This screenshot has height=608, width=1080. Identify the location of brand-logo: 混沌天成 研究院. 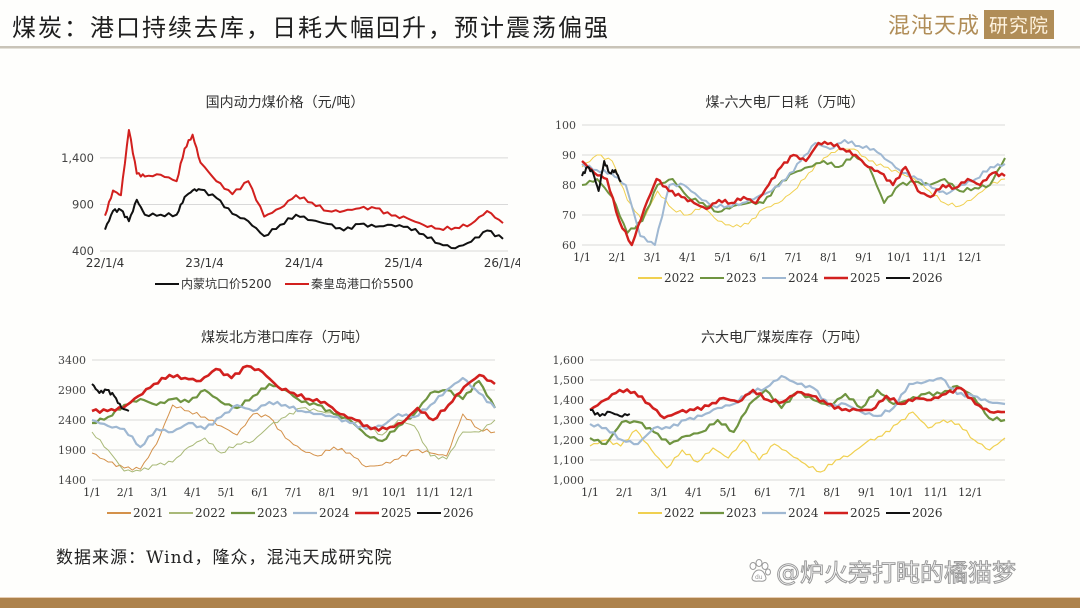
(971, 24).